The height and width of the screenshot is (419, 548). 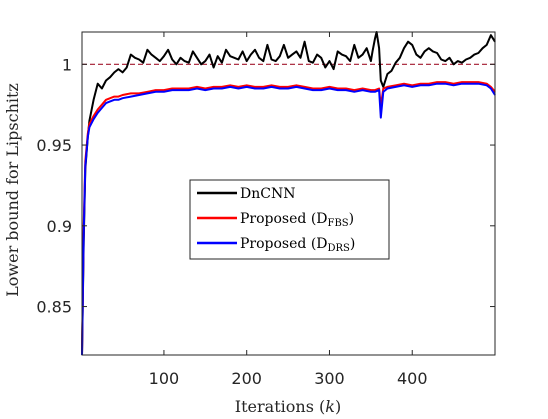 I want to click on legend-label: Proposed (DFBS), so click(x=297, y=220).